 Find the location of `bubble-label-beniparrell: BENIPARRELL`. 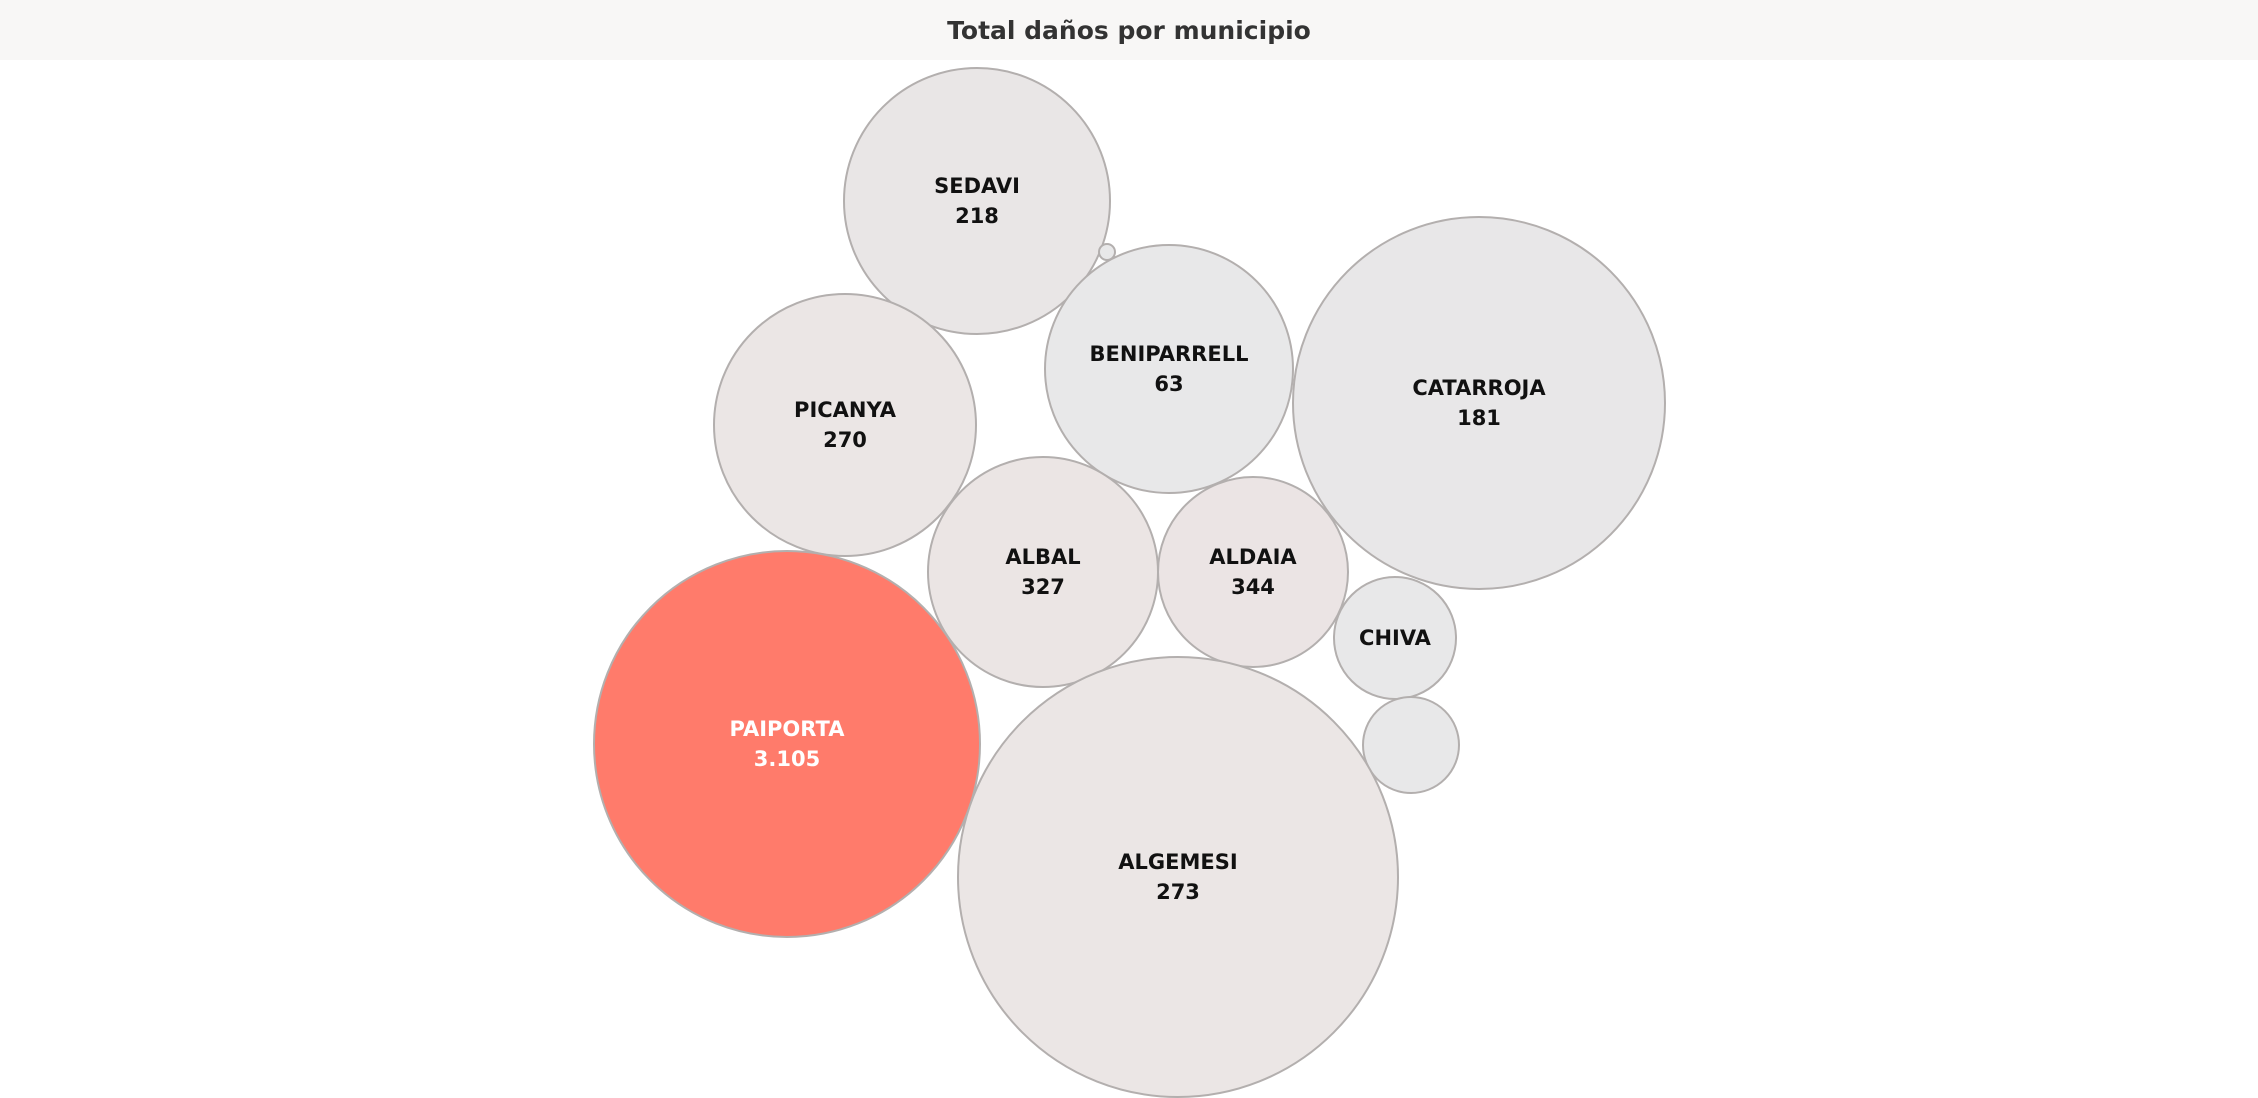

bubble-label-beniparrell: BENIPARRELL is located at coordinates (1169, 354).